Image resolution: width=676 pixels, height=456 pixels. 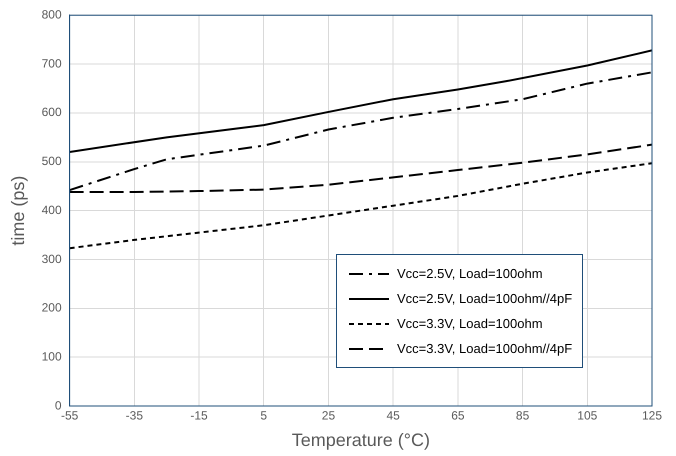 What do you see at coordinates (58, 405) in the screenshot?
I see `y-tick-label: 0` at bounding box center [58, 405].